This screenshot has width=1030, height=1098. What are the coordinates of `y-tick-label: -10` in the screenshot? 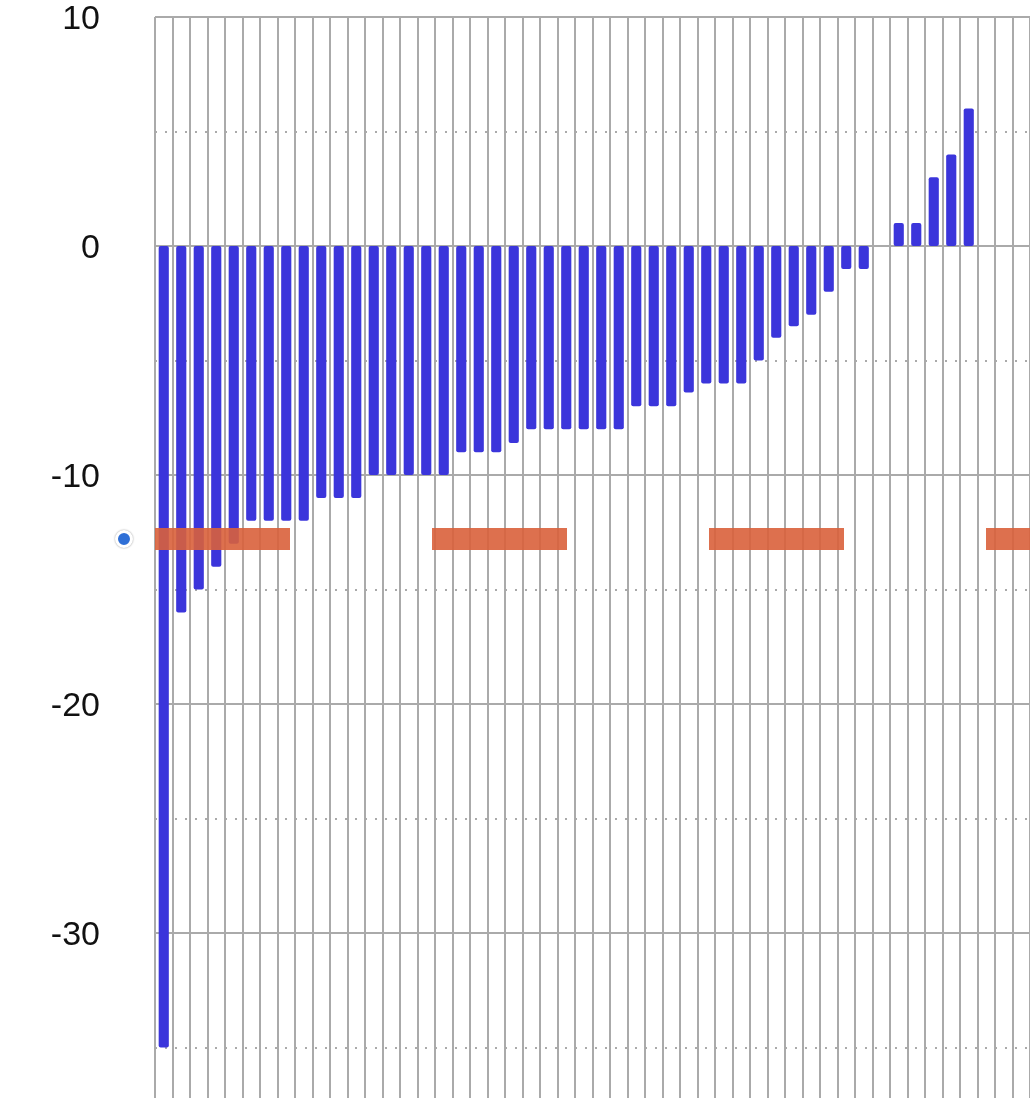 It's located at (75, 475).